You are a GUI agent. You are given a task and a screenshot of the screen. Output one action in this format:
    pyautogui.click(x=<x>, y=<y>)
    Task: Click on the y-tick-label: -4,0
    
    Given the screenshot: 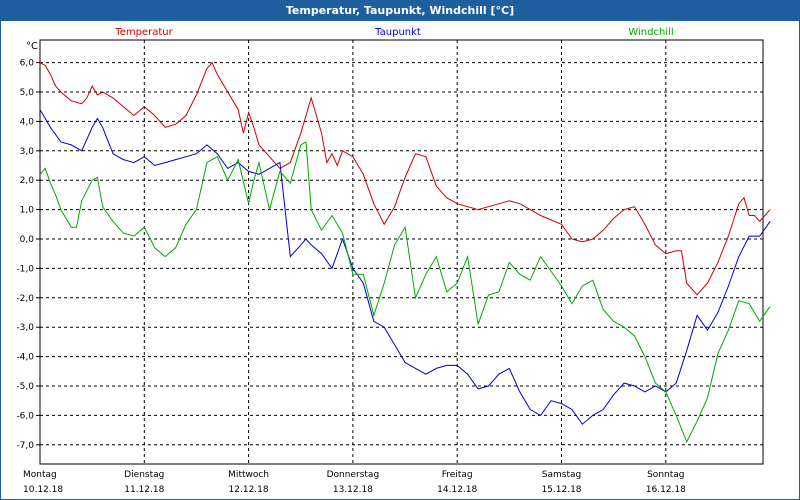 What is the action you would take?
    pyautogui.click(x=25, y=358)
    